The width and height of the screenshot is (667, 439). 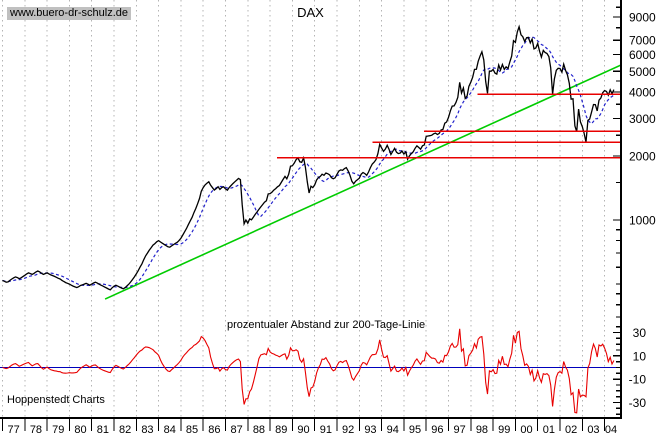 I want to click on year-label: 96, so click(x=437, y=430).